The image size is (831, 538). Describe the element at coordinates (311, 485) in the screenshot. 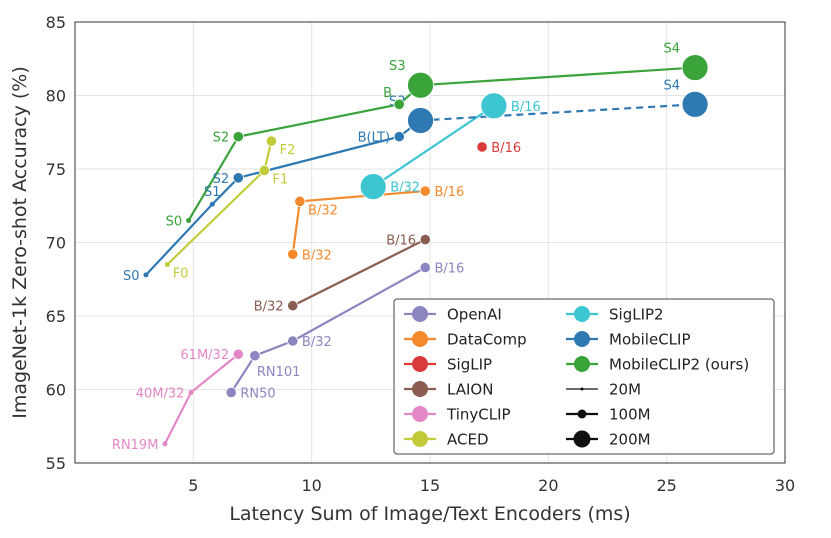

I see `x-tick-label: 10` at that location.